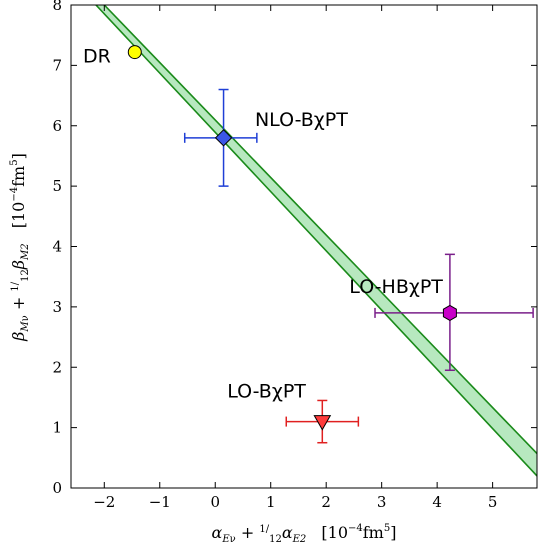  Describe the element at coordinates (304, 534) in the screenshot. I see `x-axis-label: αEν + 1/12αE2 [10−4fm5]` at that location.